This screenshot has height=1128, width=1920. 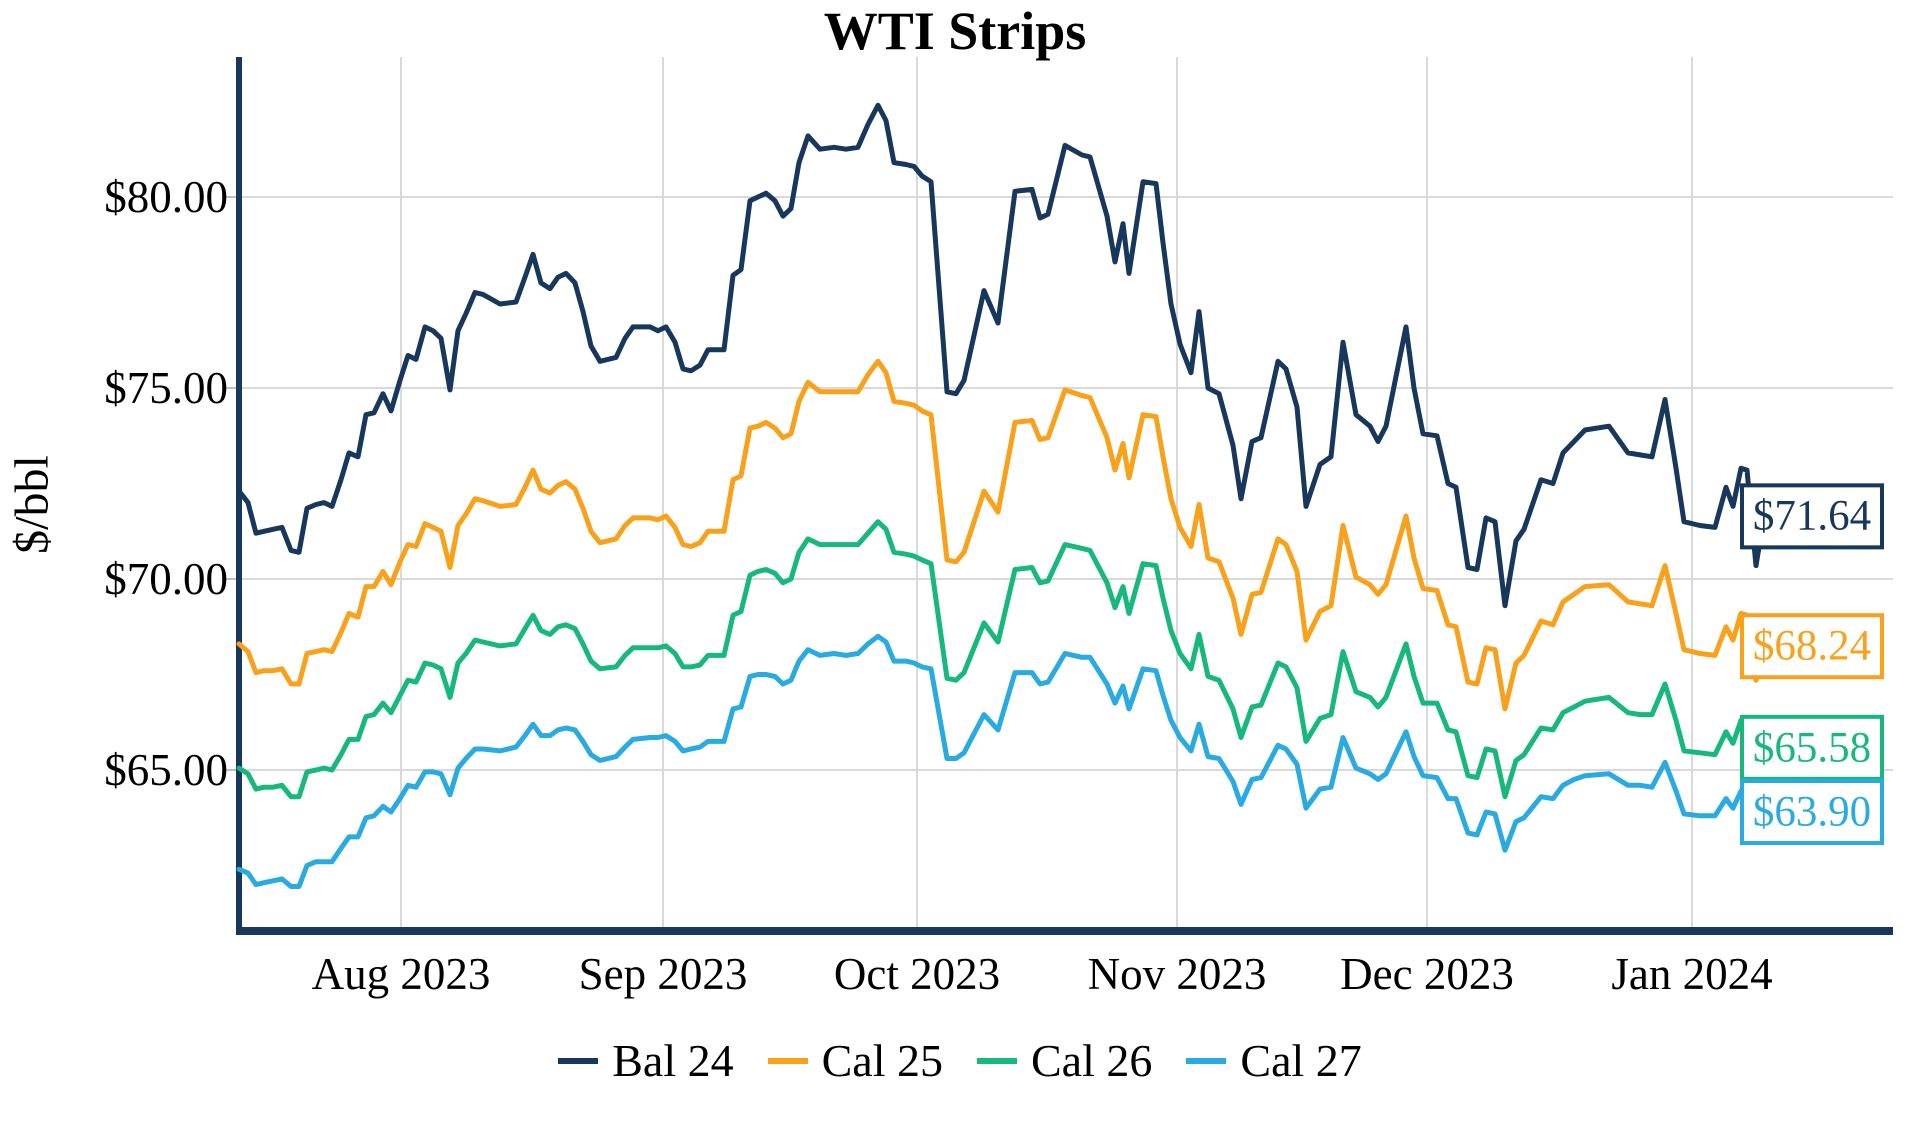 I want to click on x-tick-label: Oct 2023, so click(x=917, y=974).